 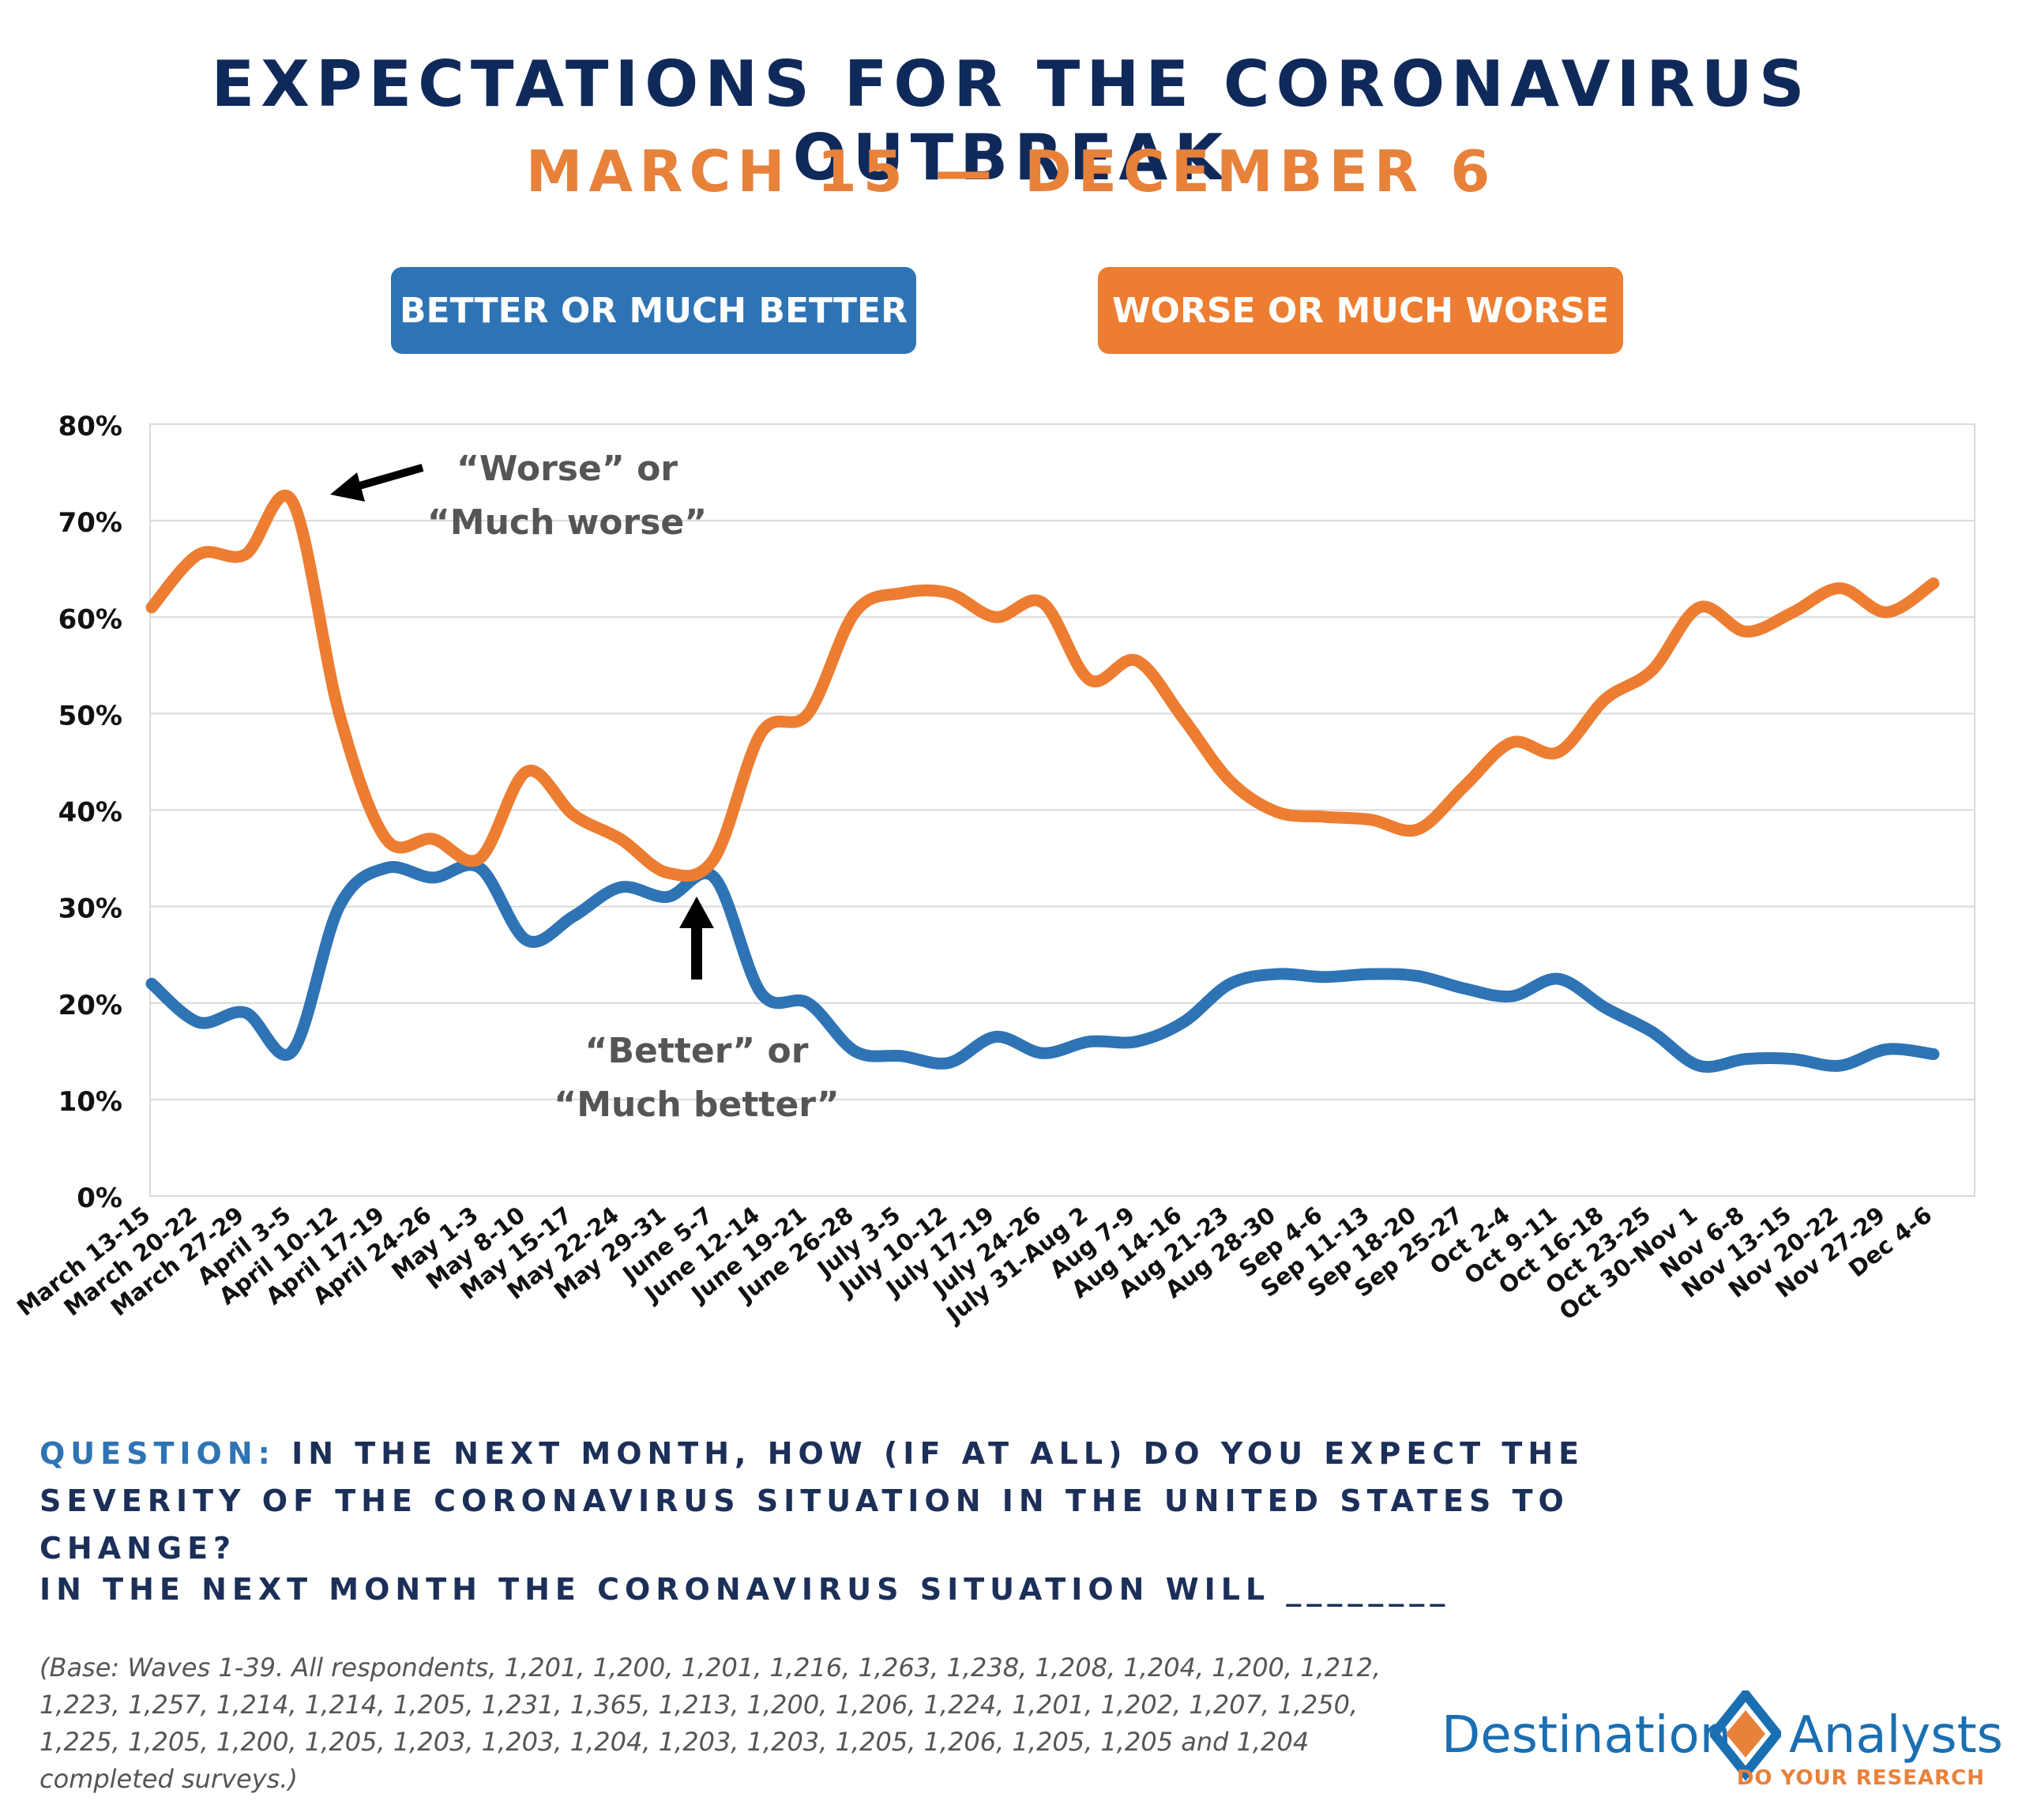 I want to click on y-tick-label: 30%, so click(x=90, y=909).